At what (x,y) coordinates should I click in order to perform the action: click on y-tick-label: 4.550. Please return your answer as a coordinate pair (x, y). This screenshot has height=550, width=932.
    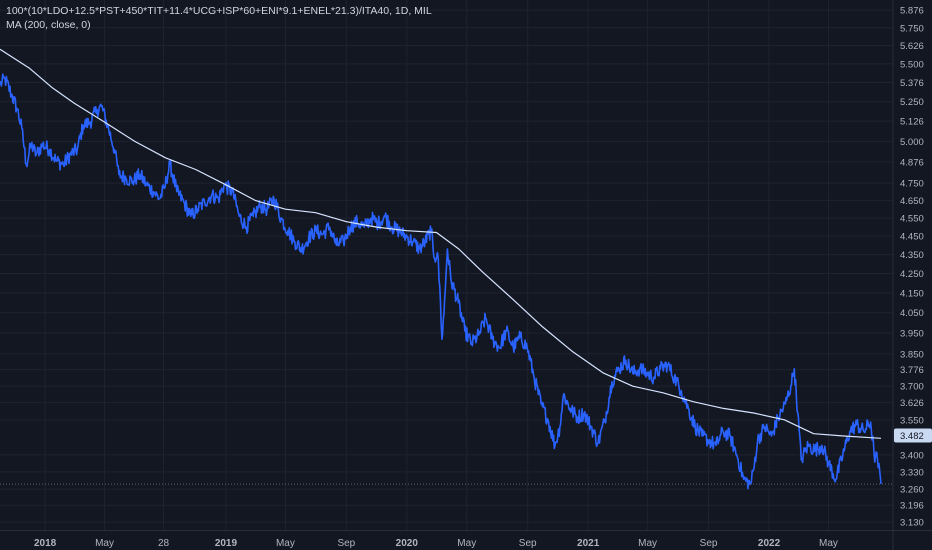
    Looking at the image, I should click on (912, 219).